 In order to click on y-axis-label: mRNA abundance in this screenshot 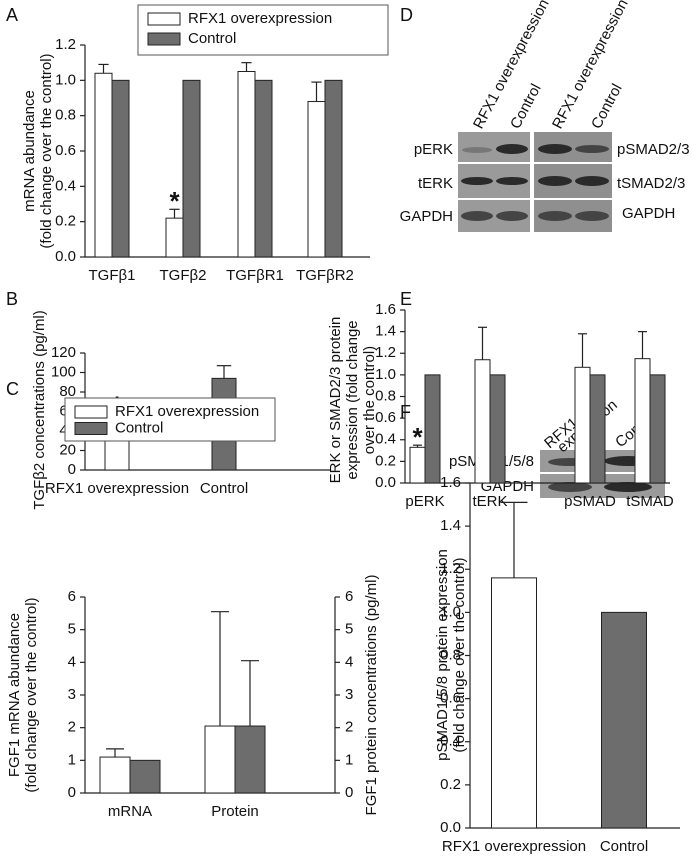, I will do `click(29, 151)`.